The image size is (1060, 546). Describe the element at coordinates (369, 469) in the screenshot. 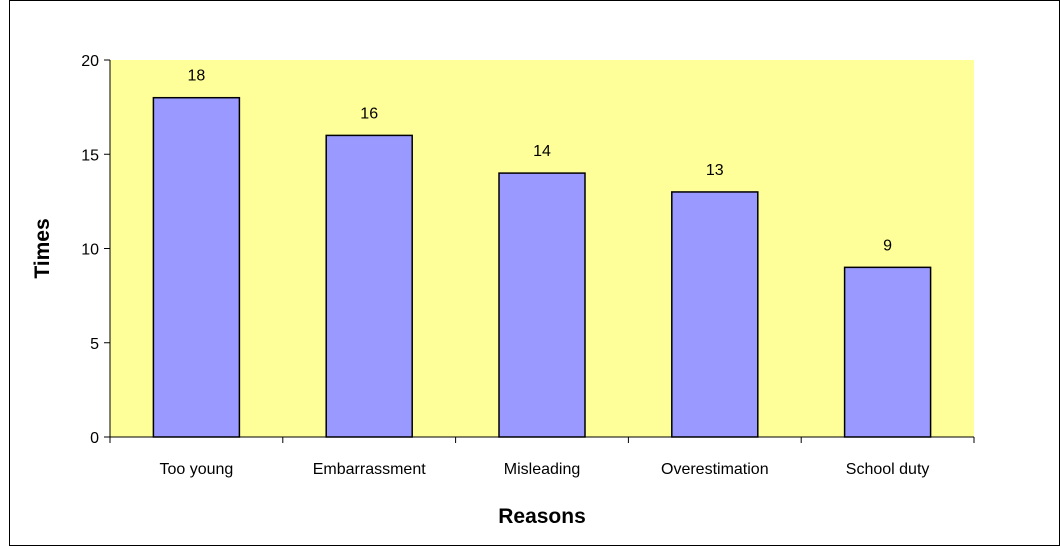

I see `x-tick-label-1: Embarrassment` at that location.